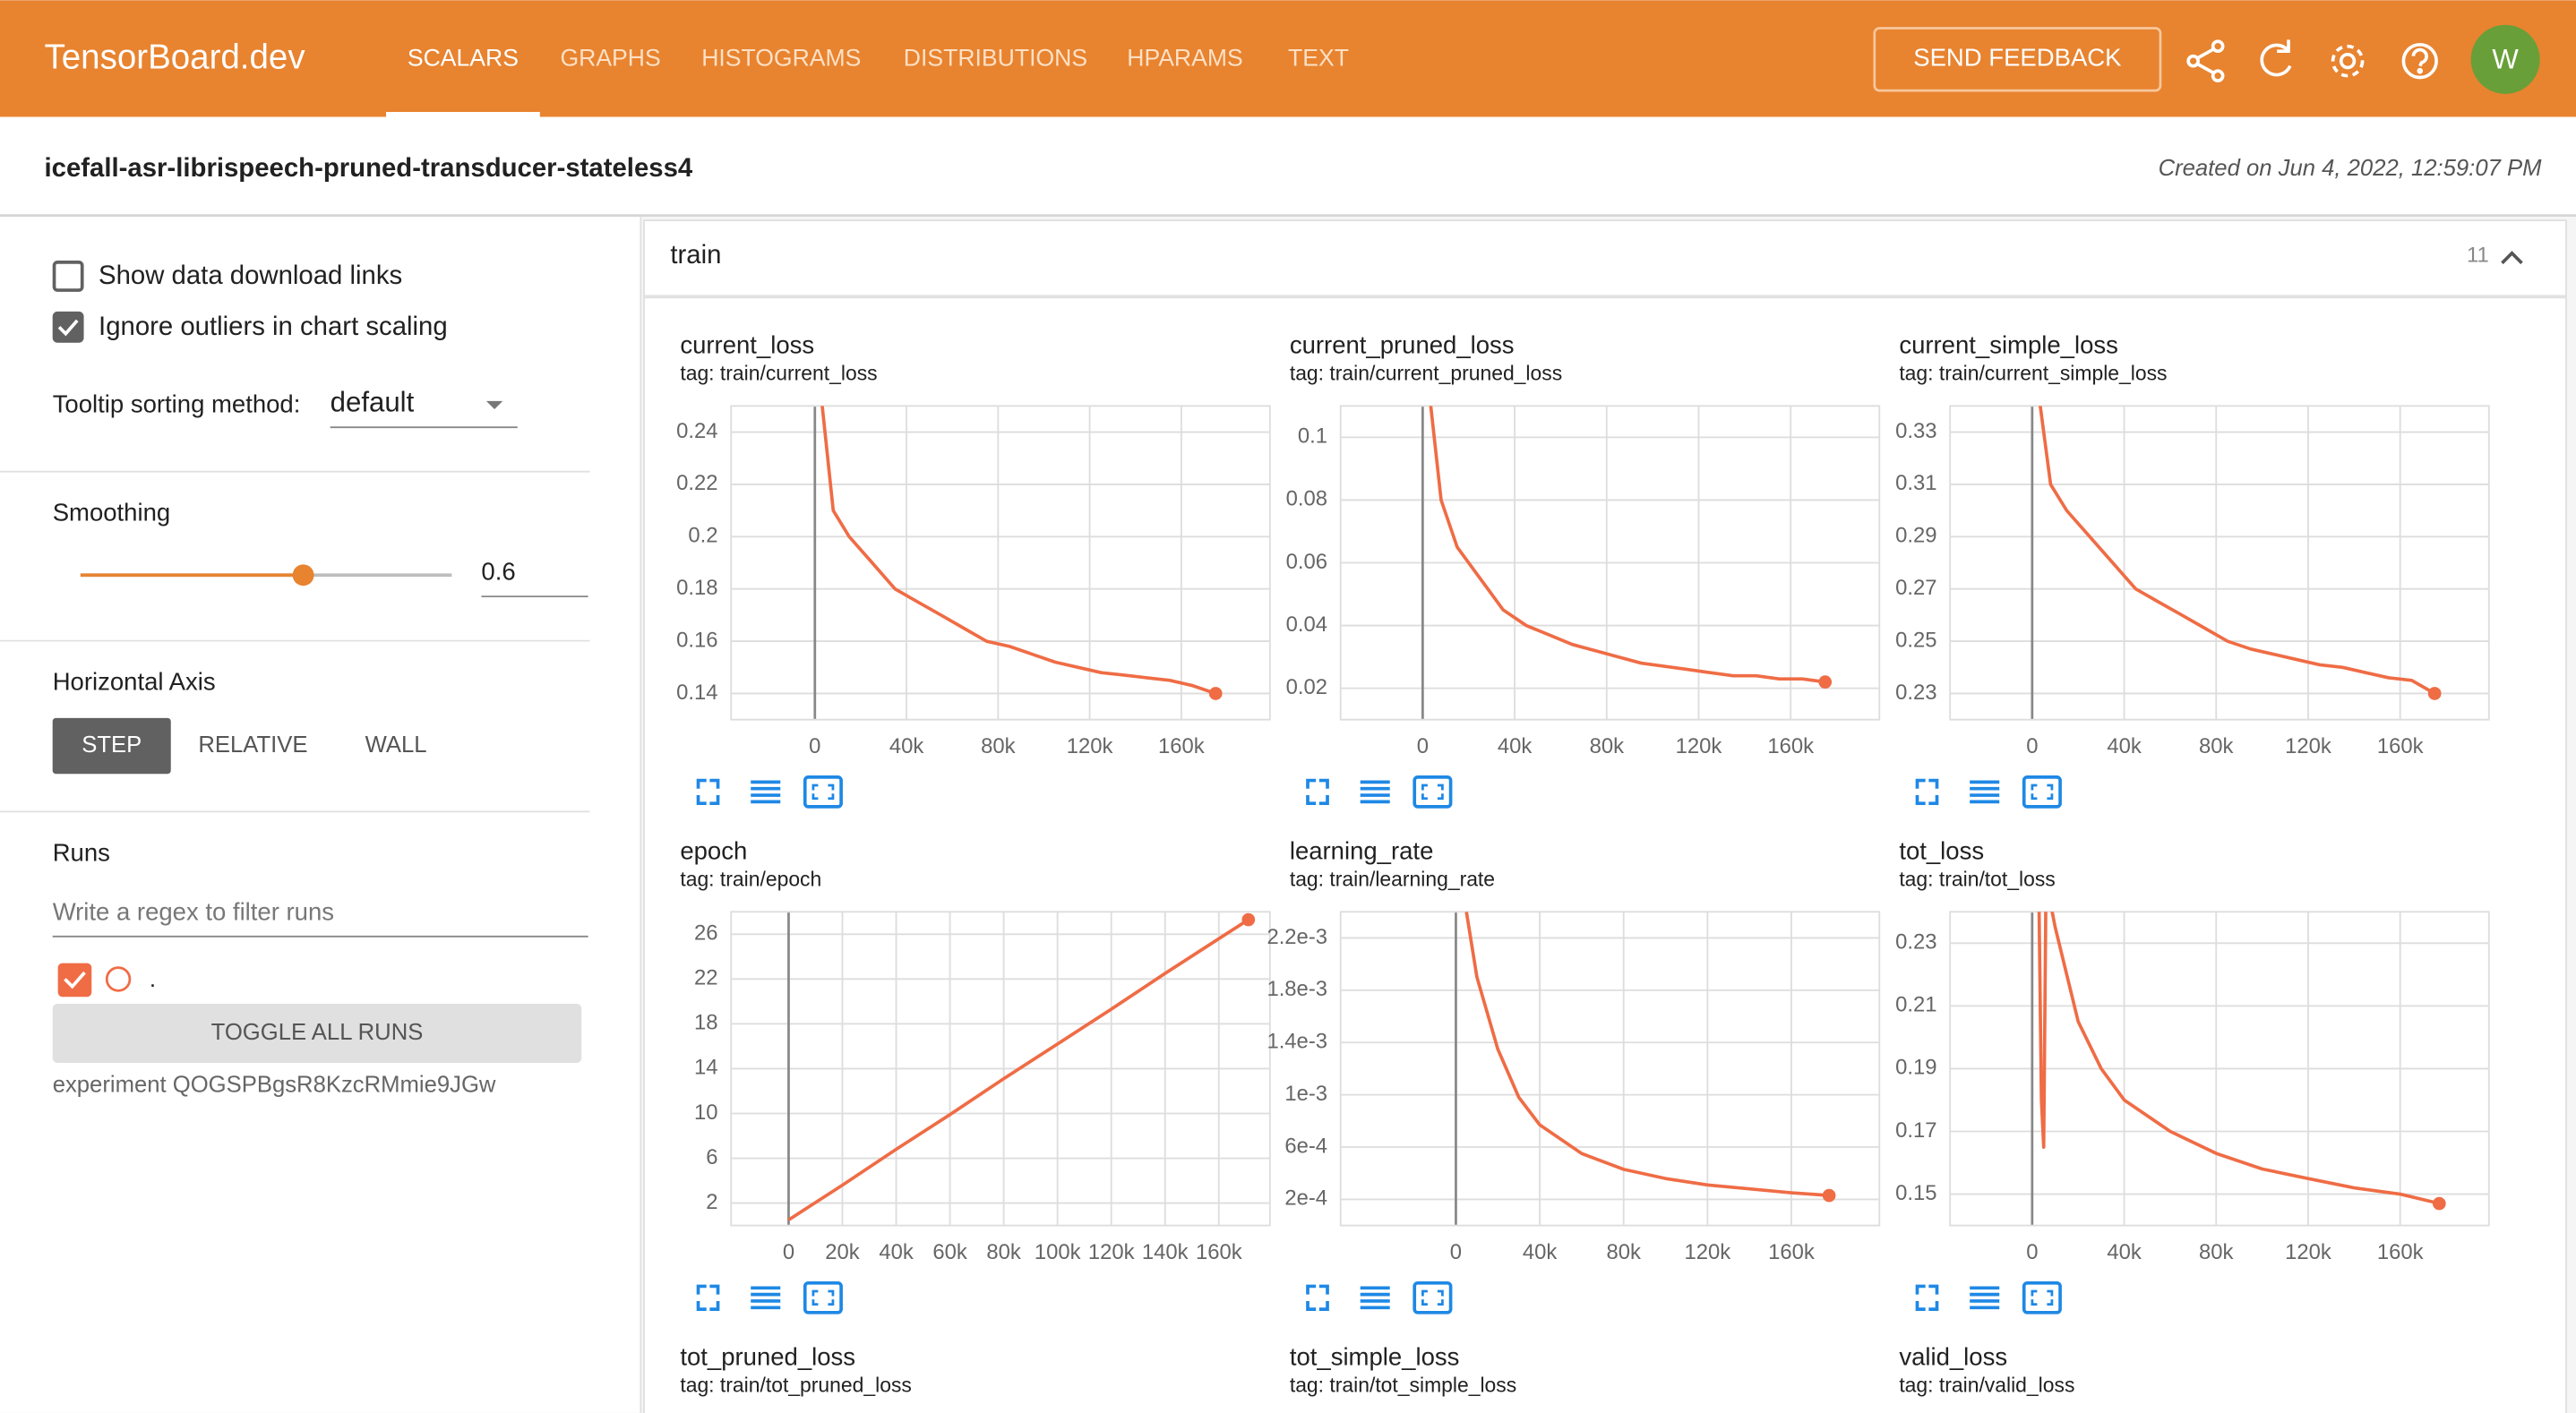 This screenshot has width=2576, height=1413. Describe the element at coordinates (767, 1356) in the screenshot. I see `chart-title: tot_pruned_loss` at that location.